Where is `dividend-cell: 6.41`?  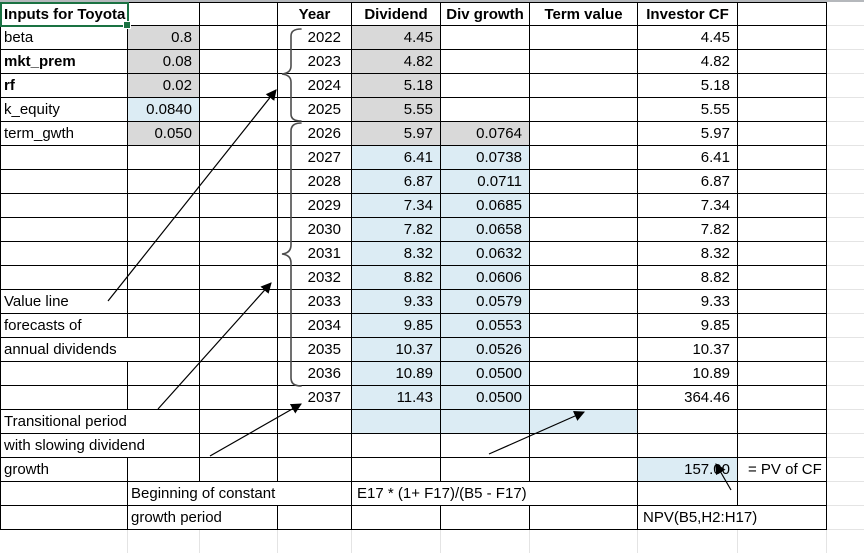
dividend-cell: 6.41 is located at coordinates (396, 158).